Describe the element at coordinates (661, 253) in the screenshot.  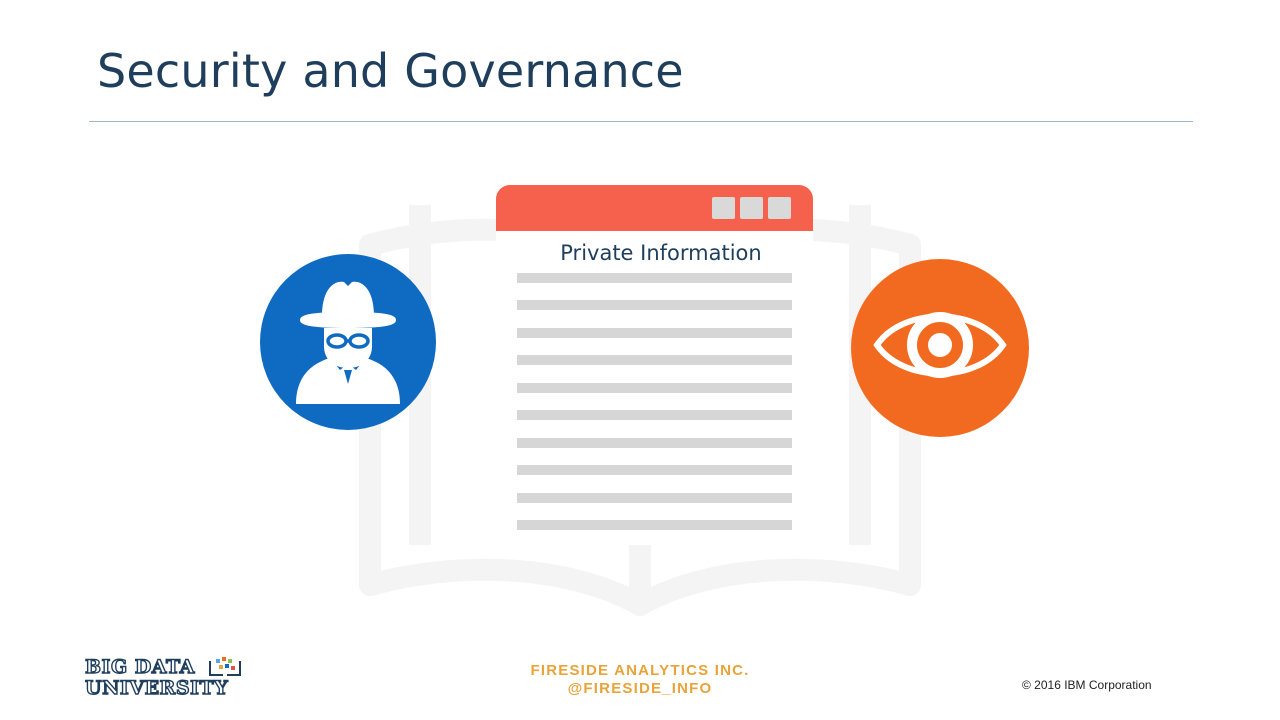
I see `document-heading: Private Information` at that location.